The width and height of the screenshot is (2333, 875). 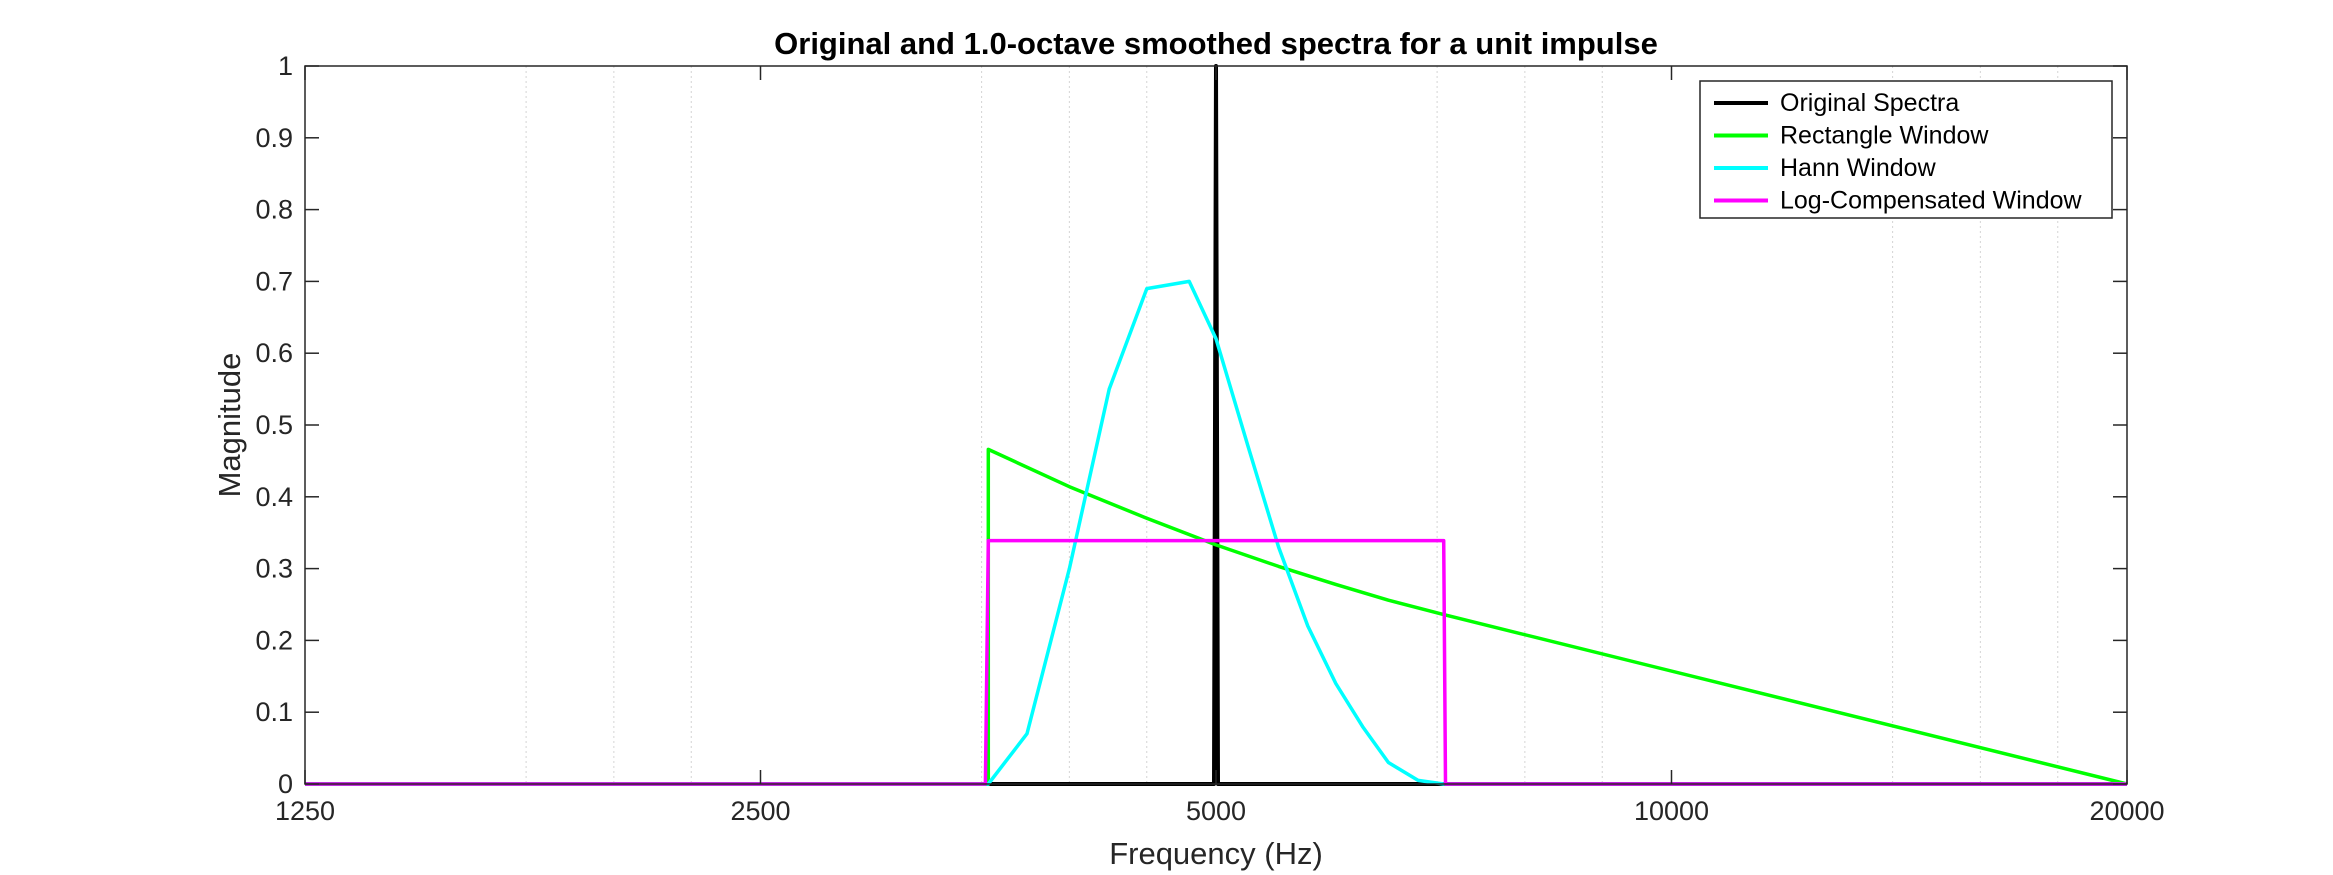 What do you see at coordinates (2126, 811) in the screenshot?
I see `x-tick-label: 20000` at bounding box center [2126, 811].